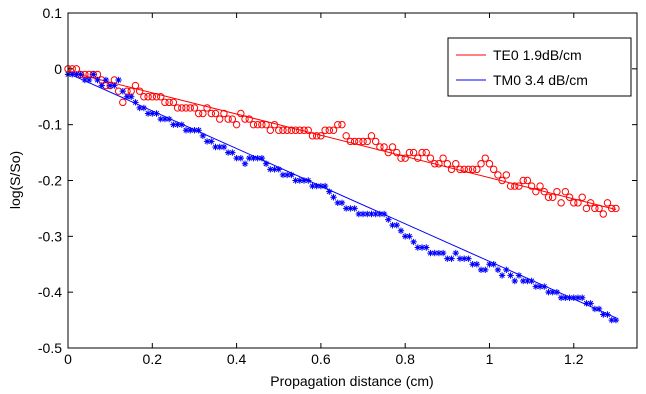  Describe the element at coordinates (68, 359) in the screenshot. I see `x-tick-label: 0` at that location.